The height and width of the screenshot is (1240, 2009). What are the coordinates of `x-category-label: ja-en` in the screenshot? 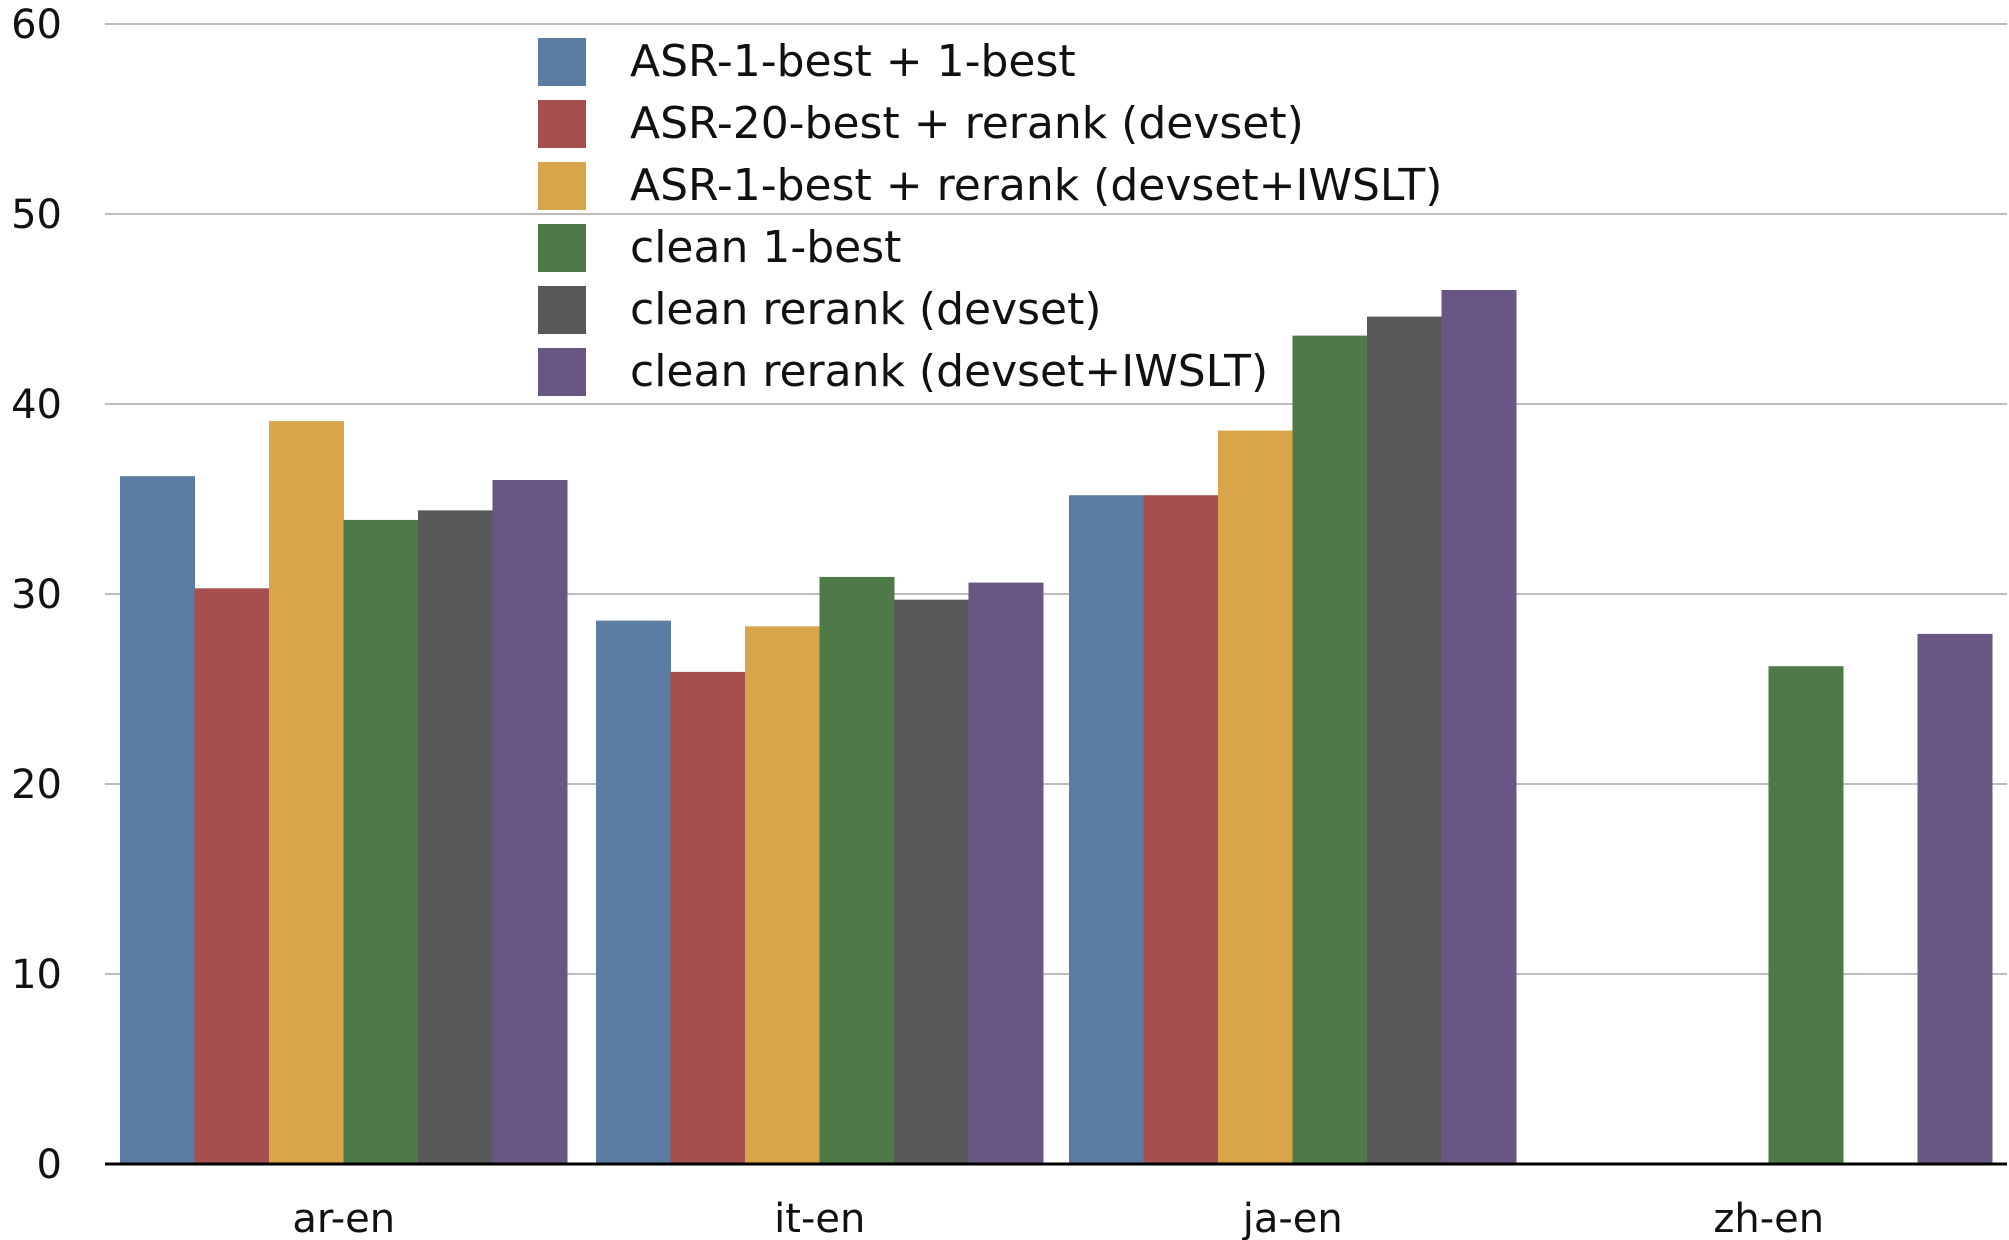 It's located at (1292, 1218).